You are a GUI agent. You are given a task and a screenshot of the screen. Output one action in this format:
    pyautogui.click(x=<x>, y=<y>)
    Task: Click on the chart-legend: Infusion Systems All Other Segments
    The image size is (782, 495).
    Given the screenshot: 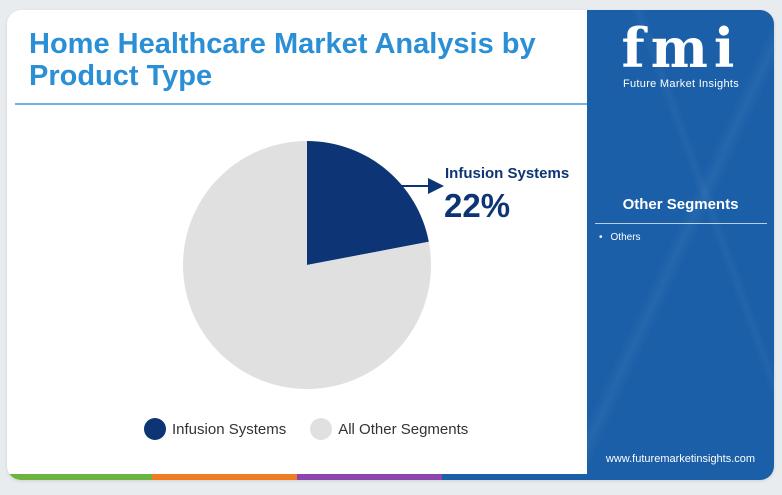 What is the action you would take?
    pyautogui.click(x=318, y=429)
    